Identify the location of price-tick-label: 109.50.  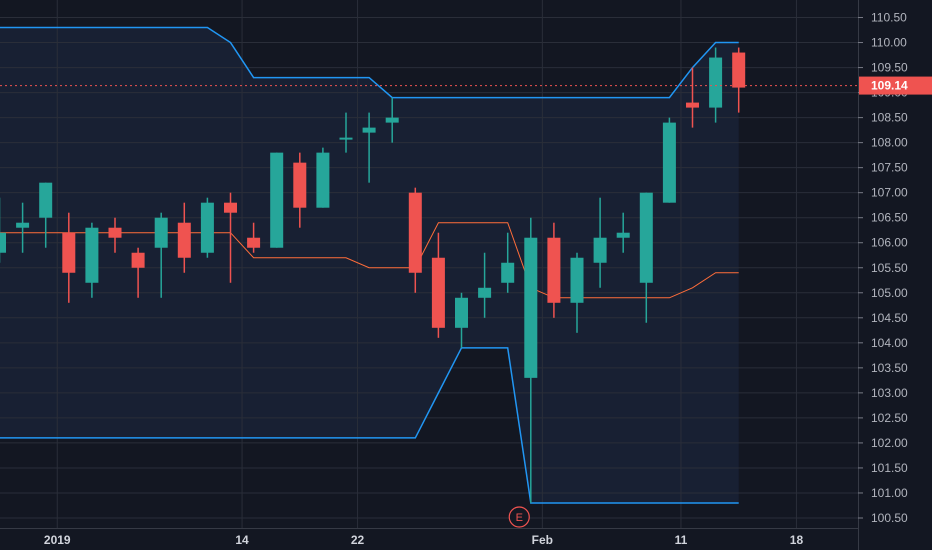
(889, 68).